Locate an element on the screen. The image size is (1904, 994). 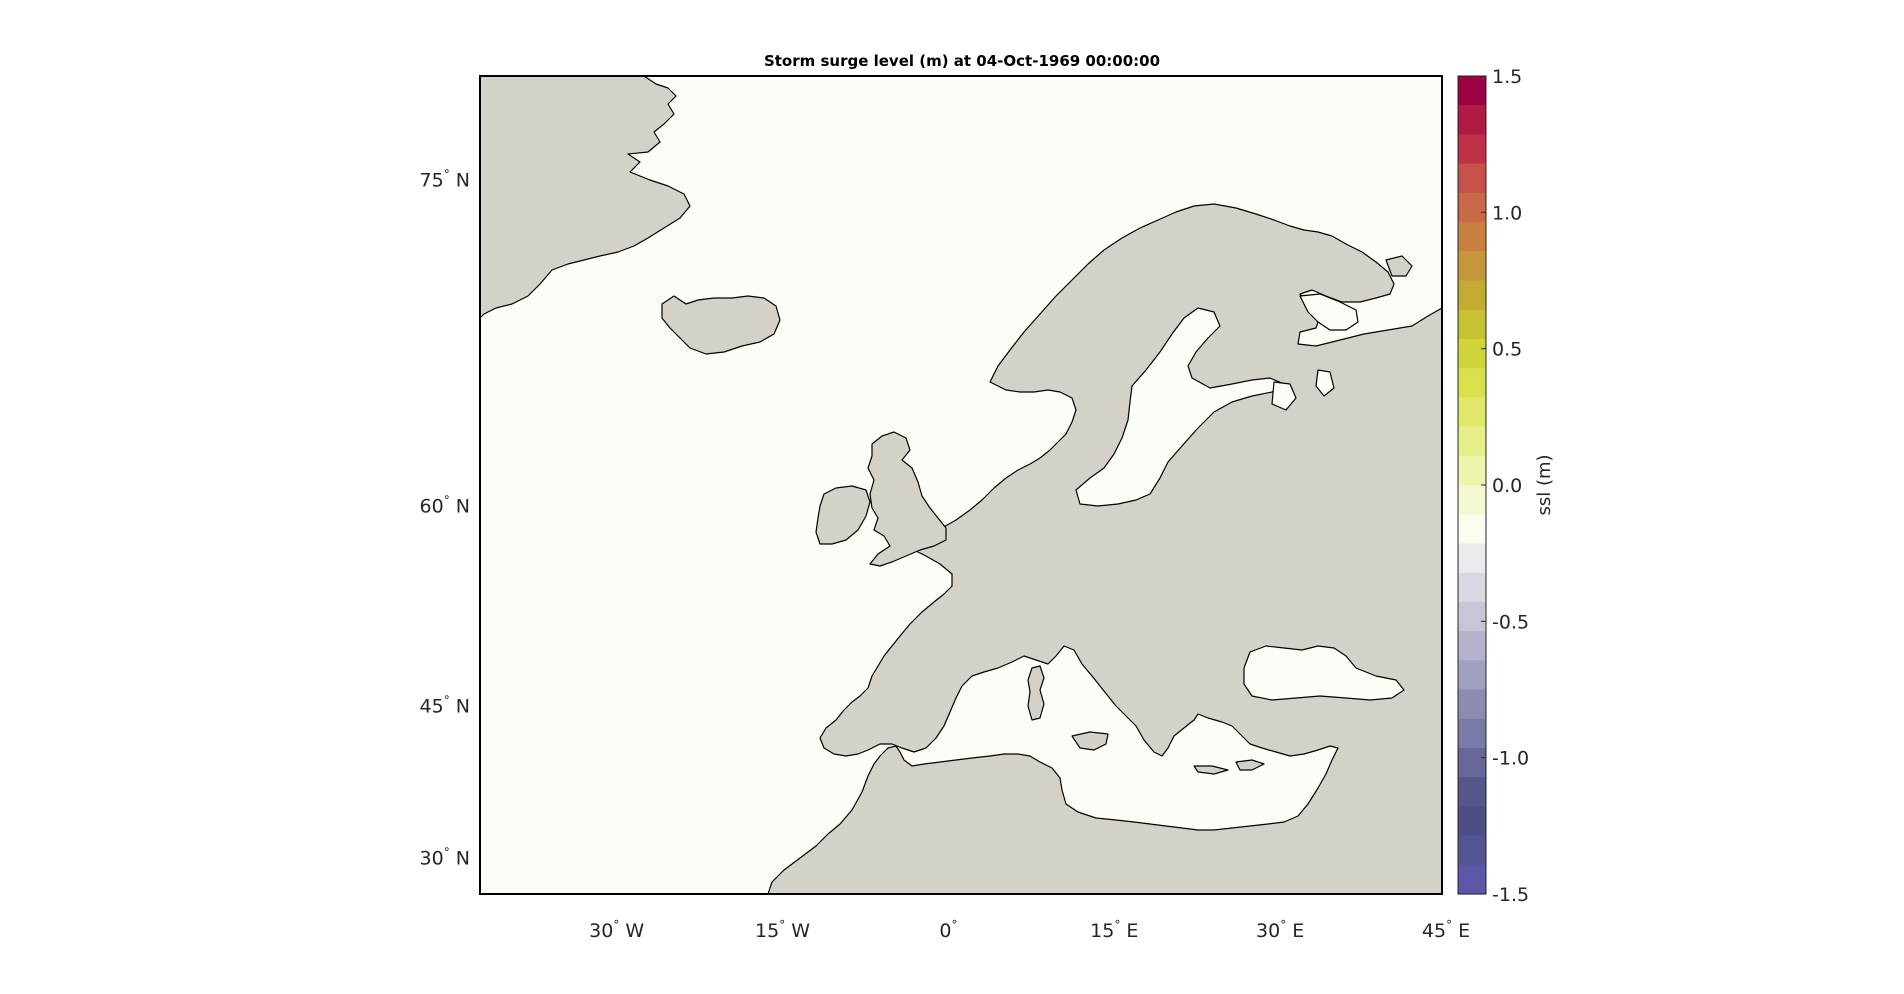
colorbar-tick-label: -0.5 is located at coordinates (1510, 622).